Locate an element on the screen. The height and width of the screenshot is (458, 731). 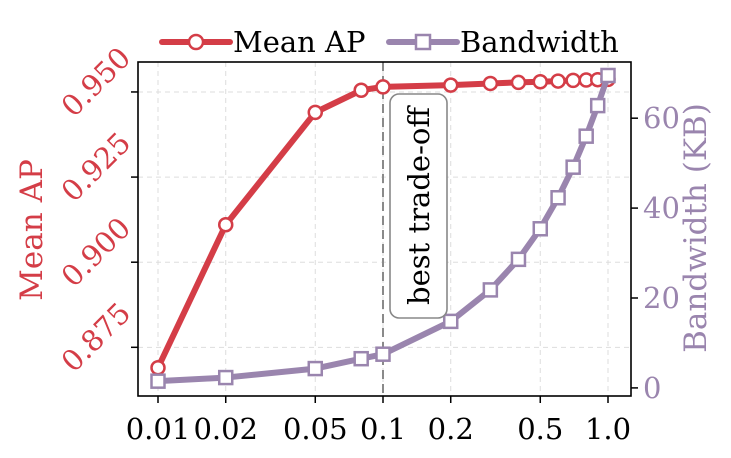
annotation-box: best trade-off is located at coordinates (418, 206).